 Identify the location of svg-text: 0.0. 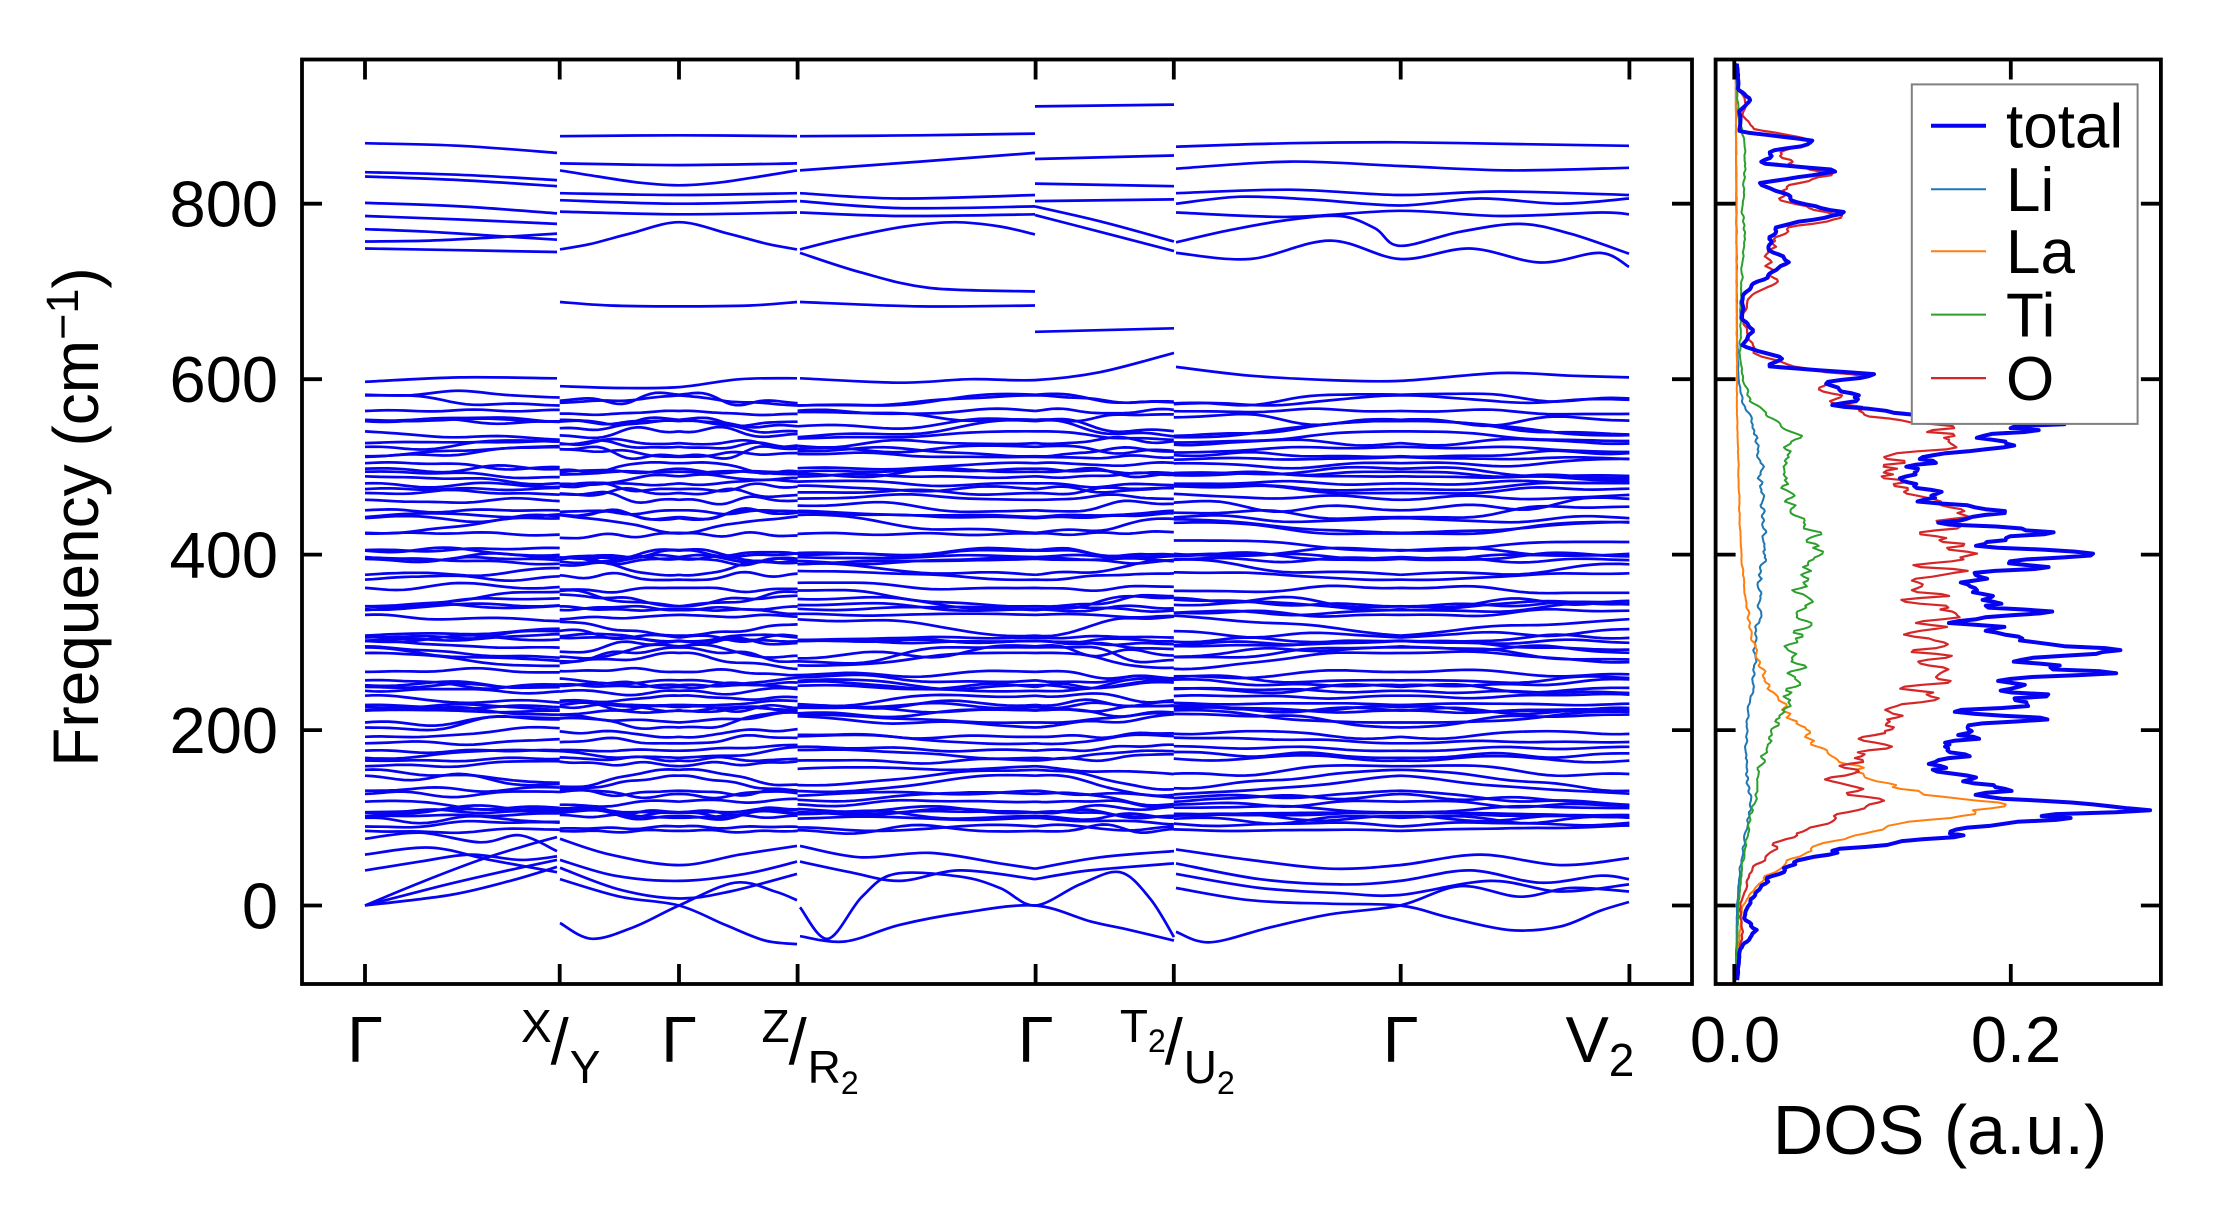
(1735, 1039).